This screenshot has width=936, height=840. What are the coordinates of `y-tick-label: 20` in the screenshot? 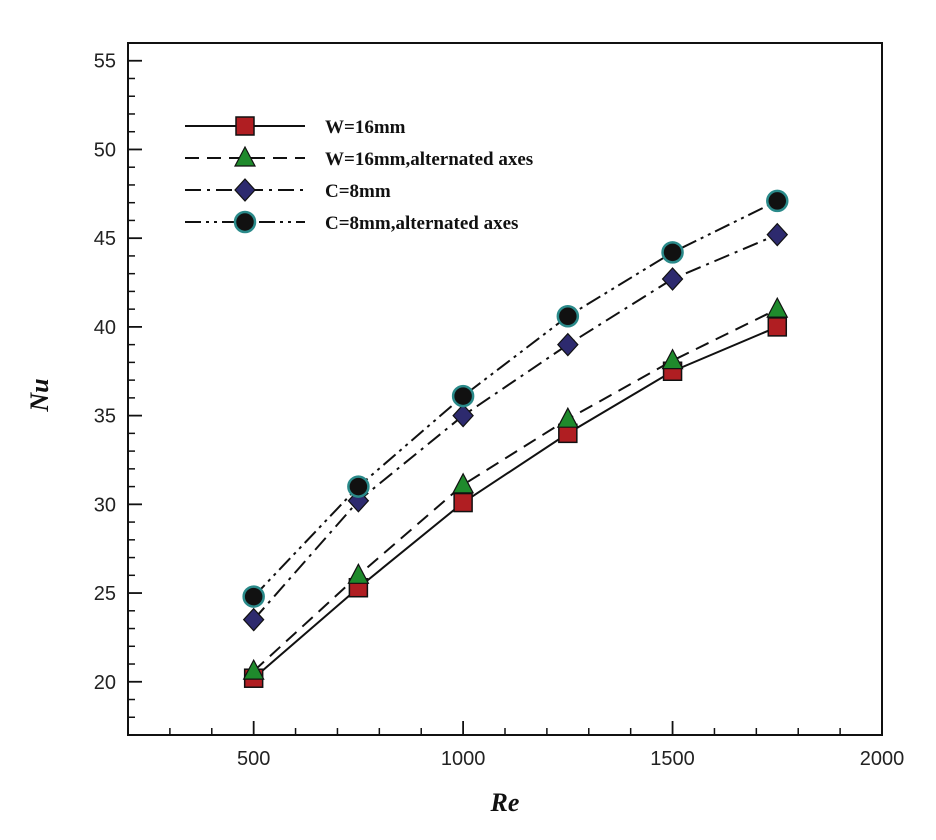 It's located at (105, 683).